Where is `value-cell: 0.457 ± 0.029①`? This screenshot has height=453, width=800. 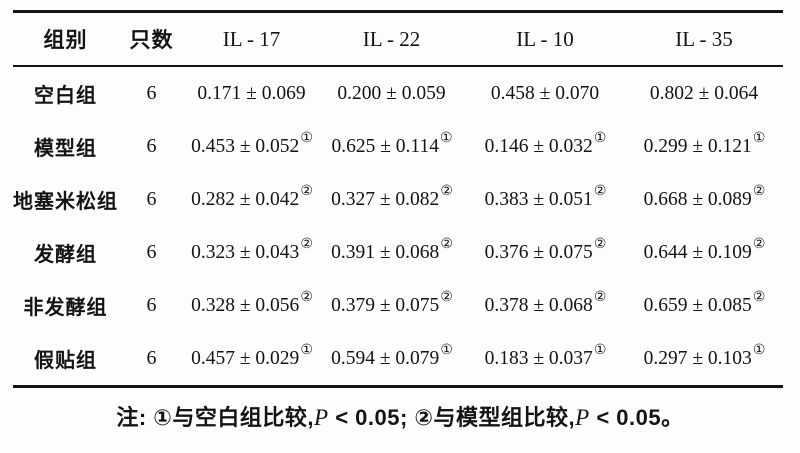 value-cell: 0.457 ± 0.029① is located at coordinates (251, 359).